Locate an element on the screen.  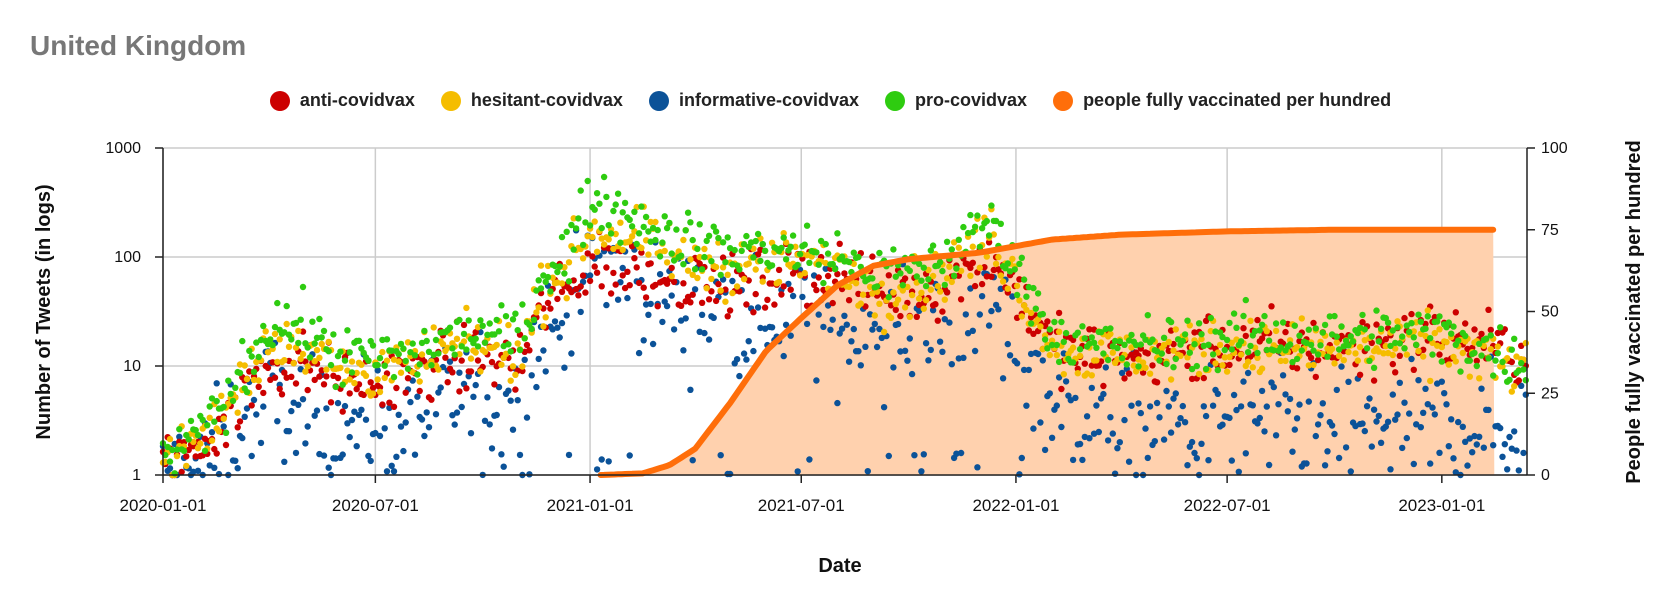
legend-item-informative: informative-covidvax is located at coordinates (753, 100).